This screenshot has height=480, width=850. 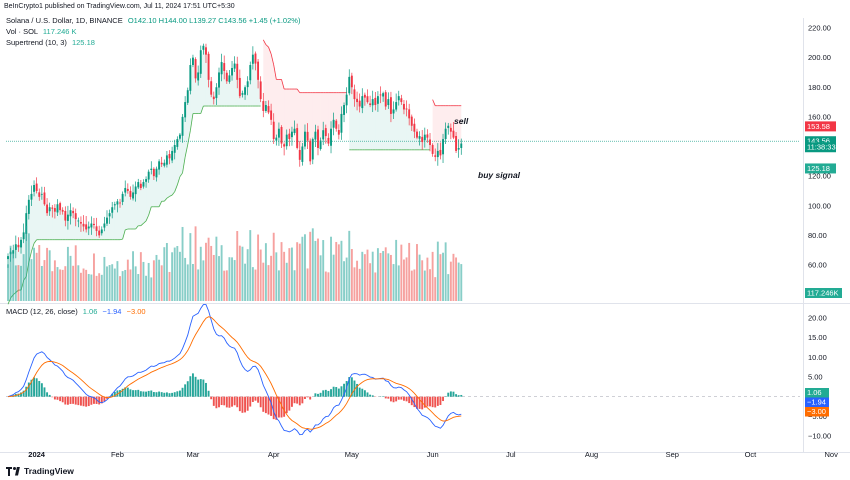 What do you see at coordinates (192, 454) in the screenshot?
I see `time-axis-tick: Mar` at bounding box center [192, 454].